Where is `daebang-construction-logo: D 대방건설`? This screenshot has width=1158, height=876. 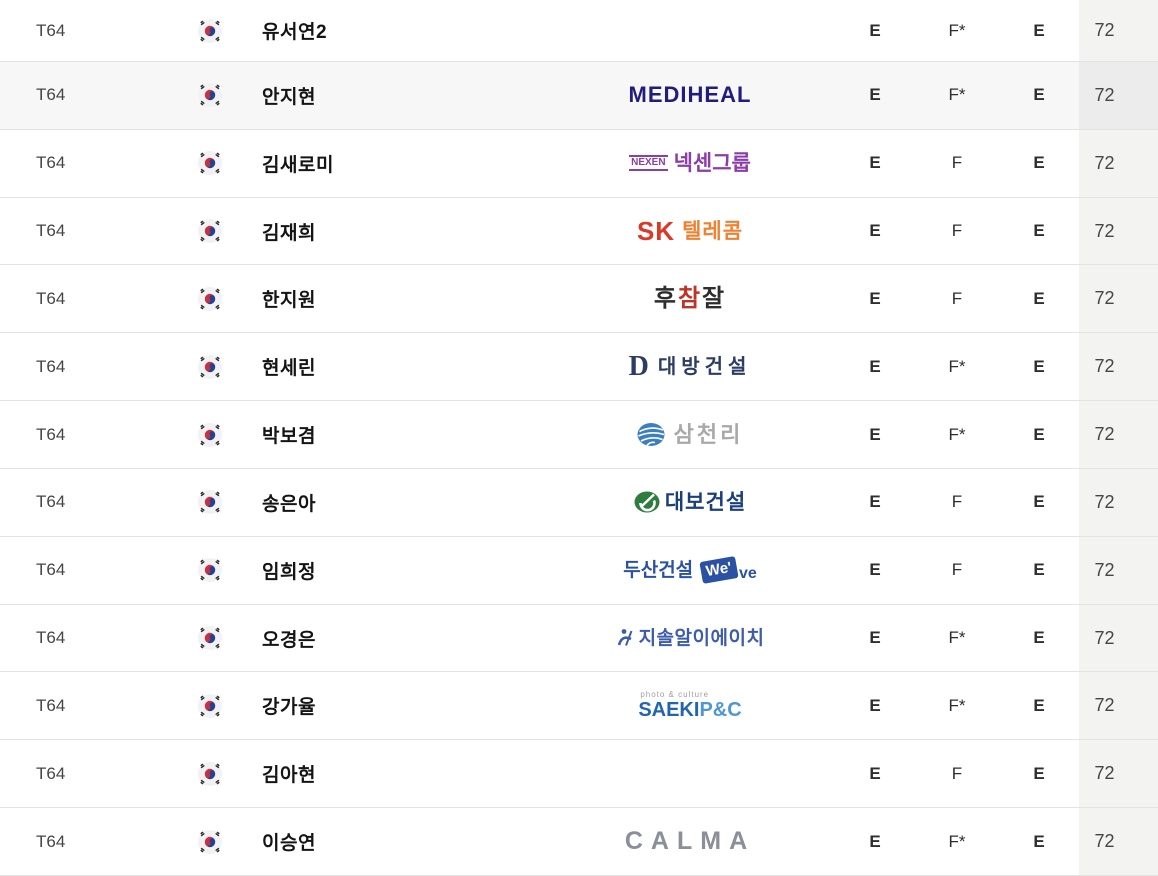 daebang-construction-logo: D 대방건설 is located at coordinates (690, 366).